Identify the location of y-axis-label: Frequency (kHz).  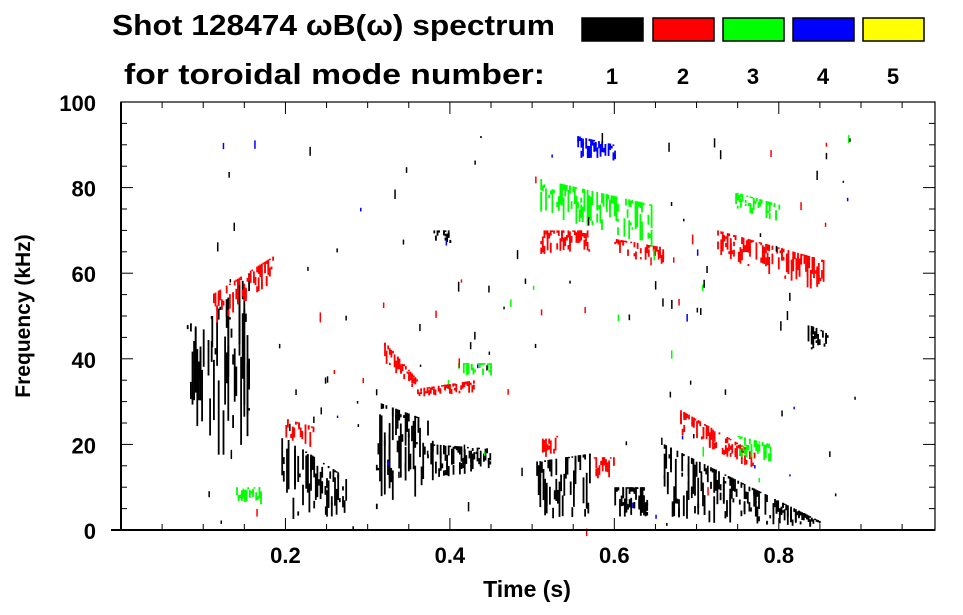
(23, 315).